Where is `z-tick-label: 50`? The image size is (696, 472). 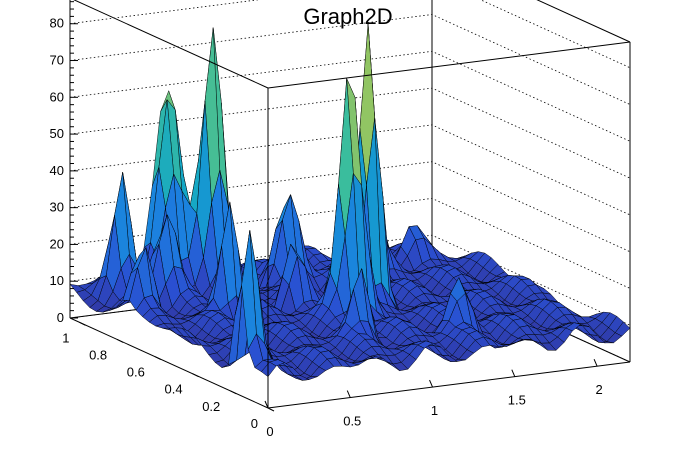
z-tick-label: 50 is located at coordinates (57, 133).